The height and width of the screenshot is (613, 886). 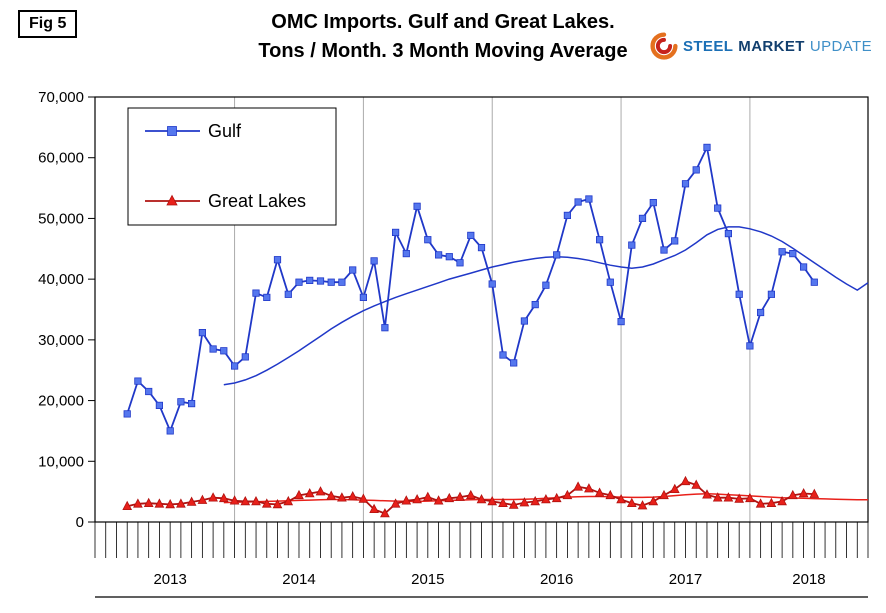 What do you see at coordinates (232, 166) in the screenshot?
I see `legend-box` at bounding box center [232, 166].